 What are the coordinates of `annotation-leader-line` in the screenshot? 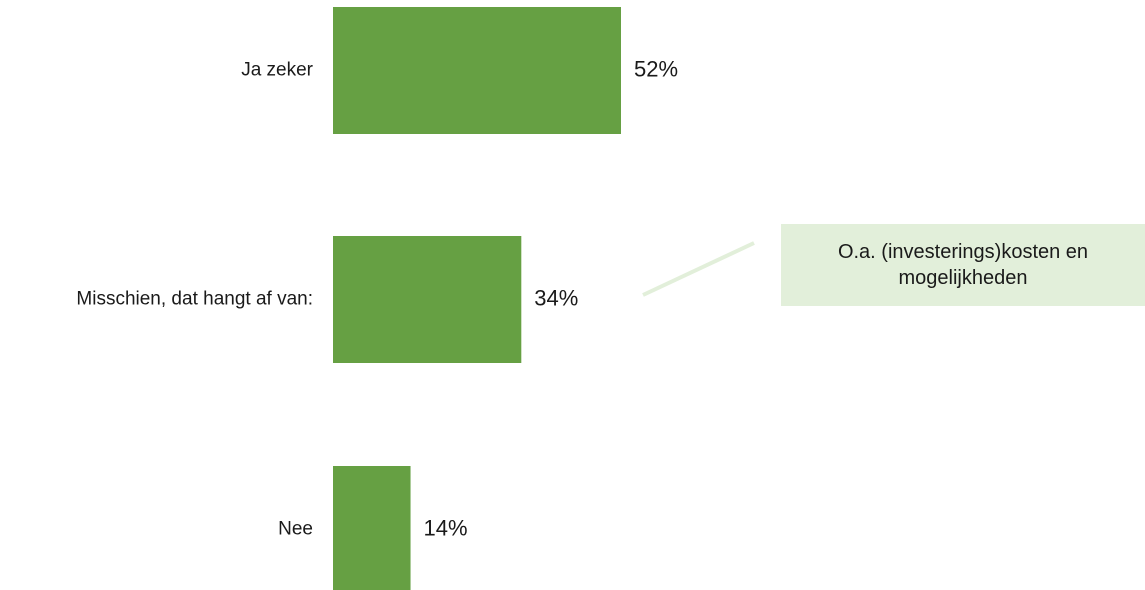 It's located at (698, 269).